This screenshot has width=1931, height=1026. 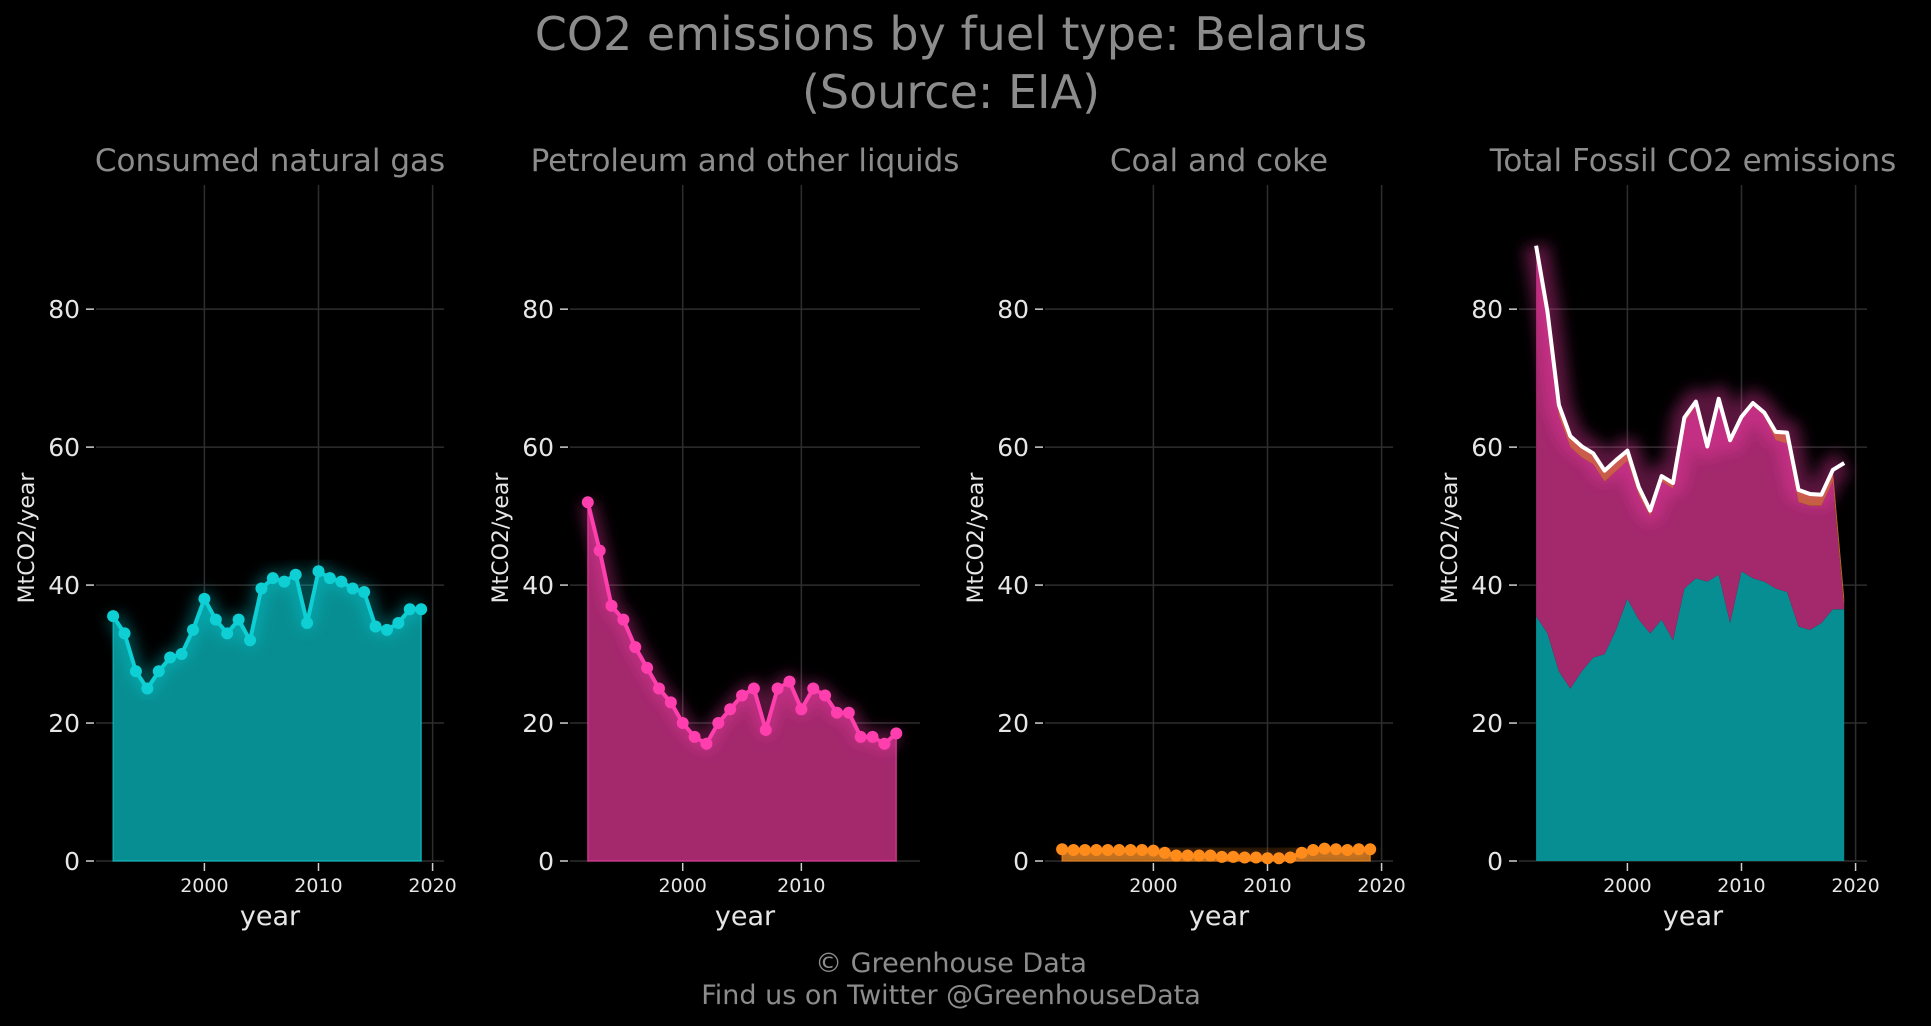 What do you see at coordinates (951, 34) in the screenshot?
I see `figure-title-line1: CO2 emissions by fuel type: Belarus` at bounding box center [951, 34].